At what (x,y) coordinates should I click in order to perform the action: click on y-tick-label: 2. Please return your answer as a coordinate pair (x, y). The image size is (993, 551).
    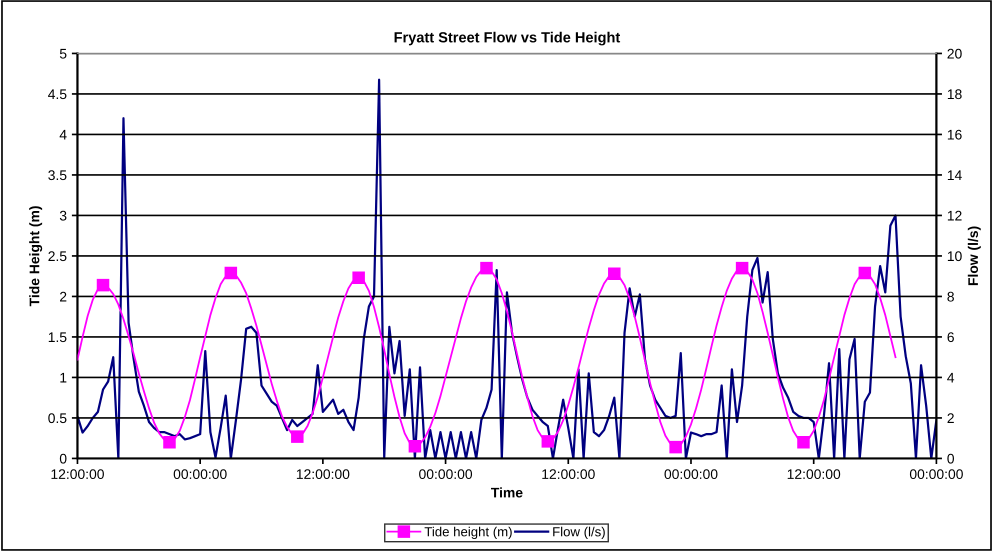
    Looking at the image, I should click on (63, 297).